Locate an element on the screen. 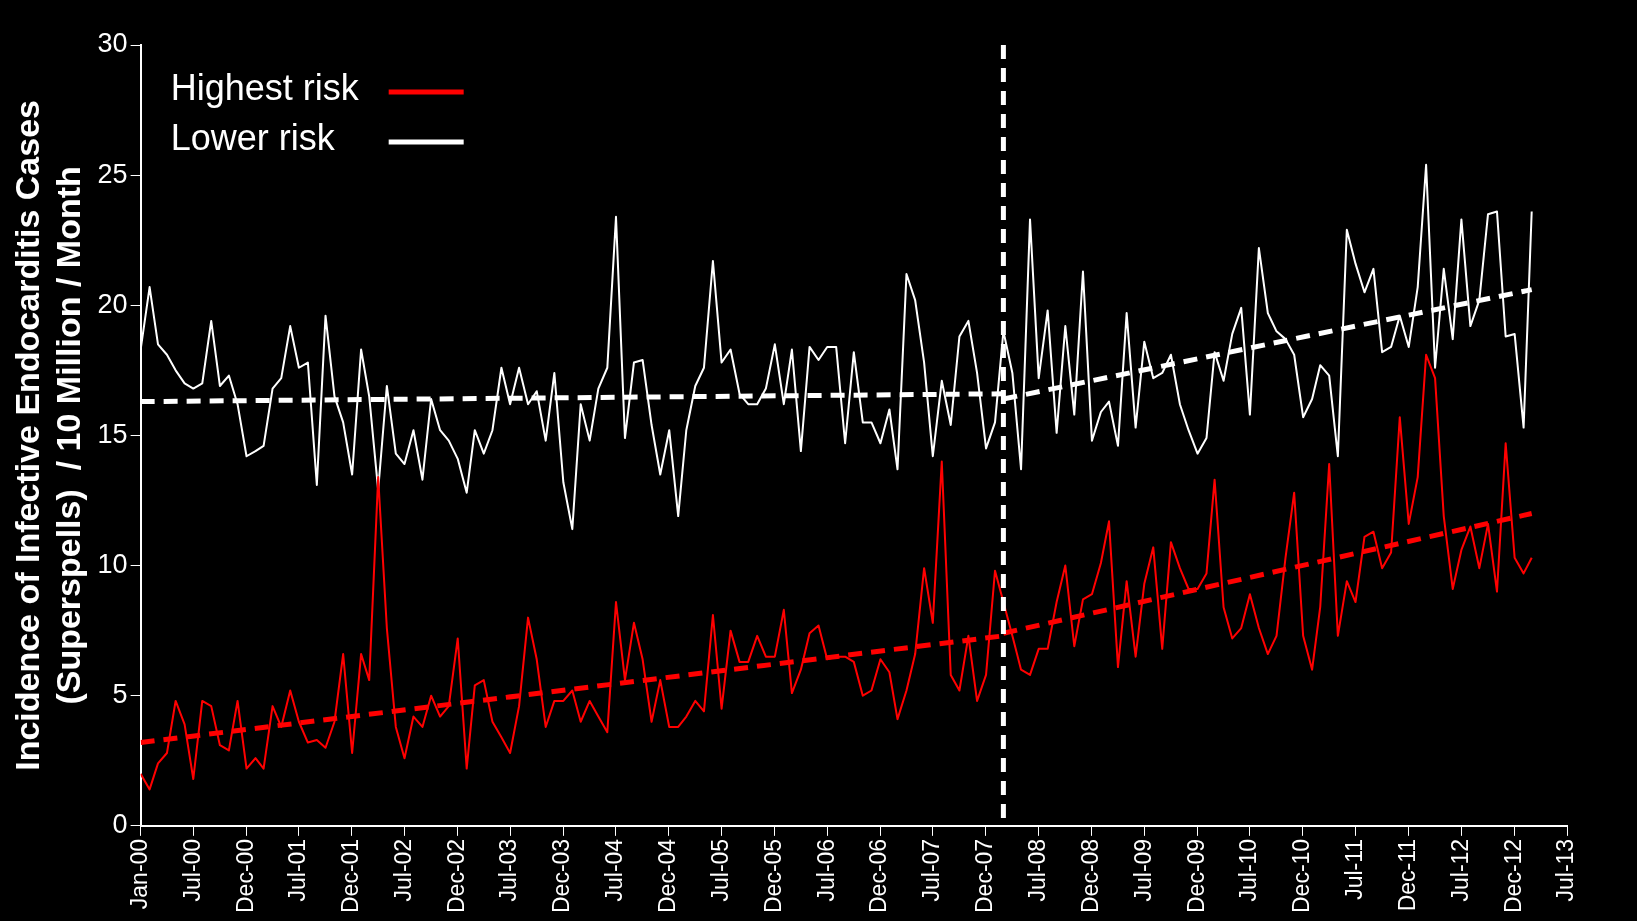 This screenshot has width=1637, height=921. x-tick-label: Dec-04 is located at coordinates (667, 876).